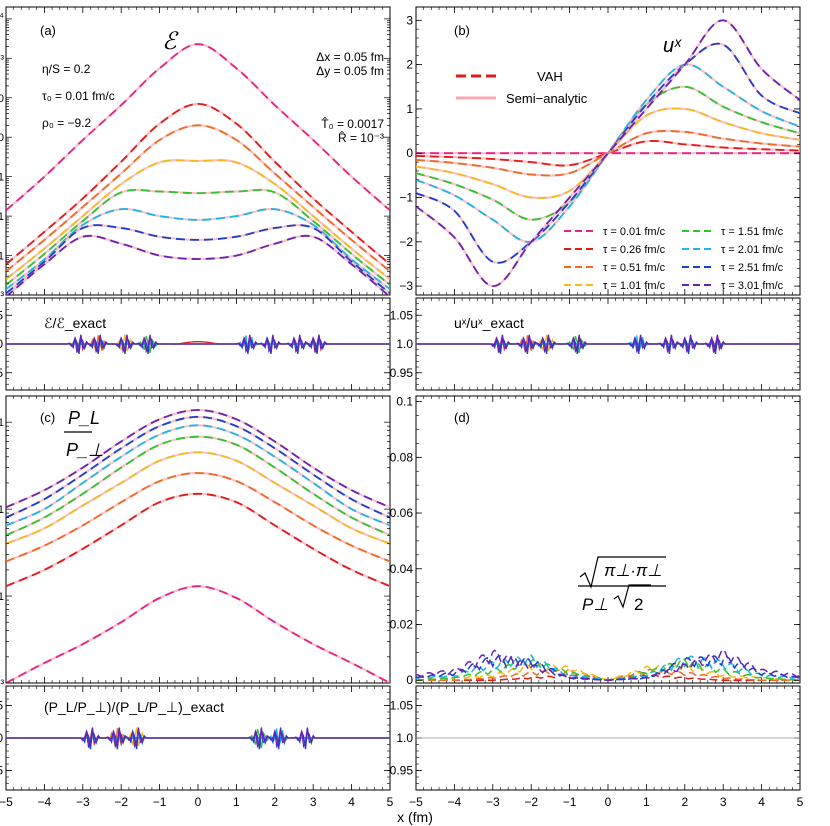  What do you see at coordinates (406, 286) in the screenshot?
I see `y-tick-label: −3` at bounding box center [406, 286].